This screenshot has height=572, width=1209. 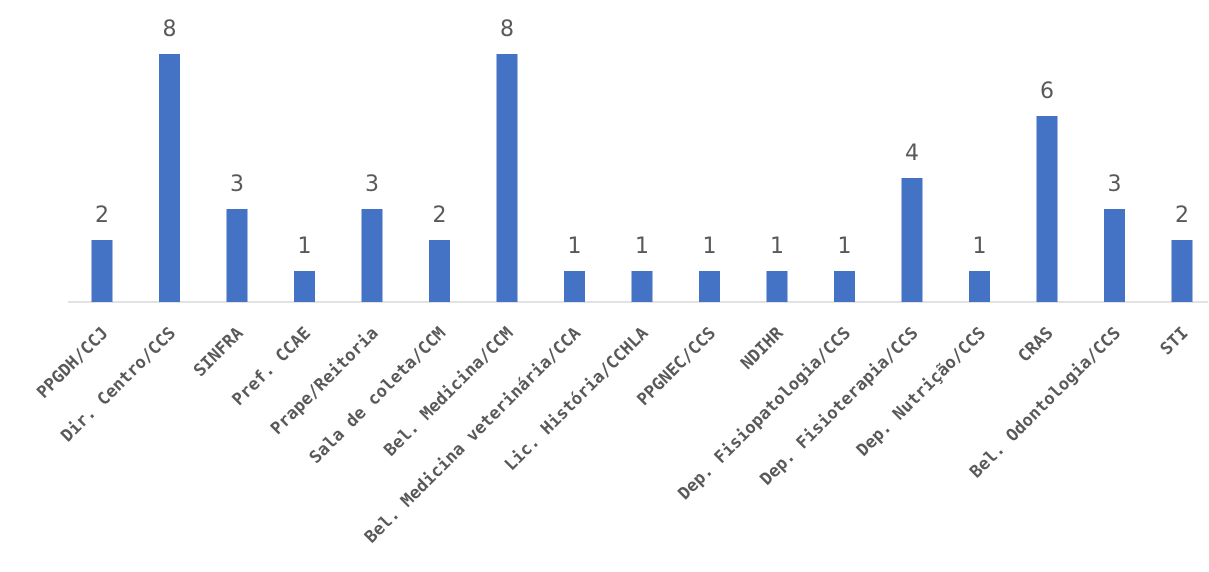 What do you see at coordinates (219, 352) in the screenshot?
I see `category-label: SINFRA` at bounding box center [219, 352].